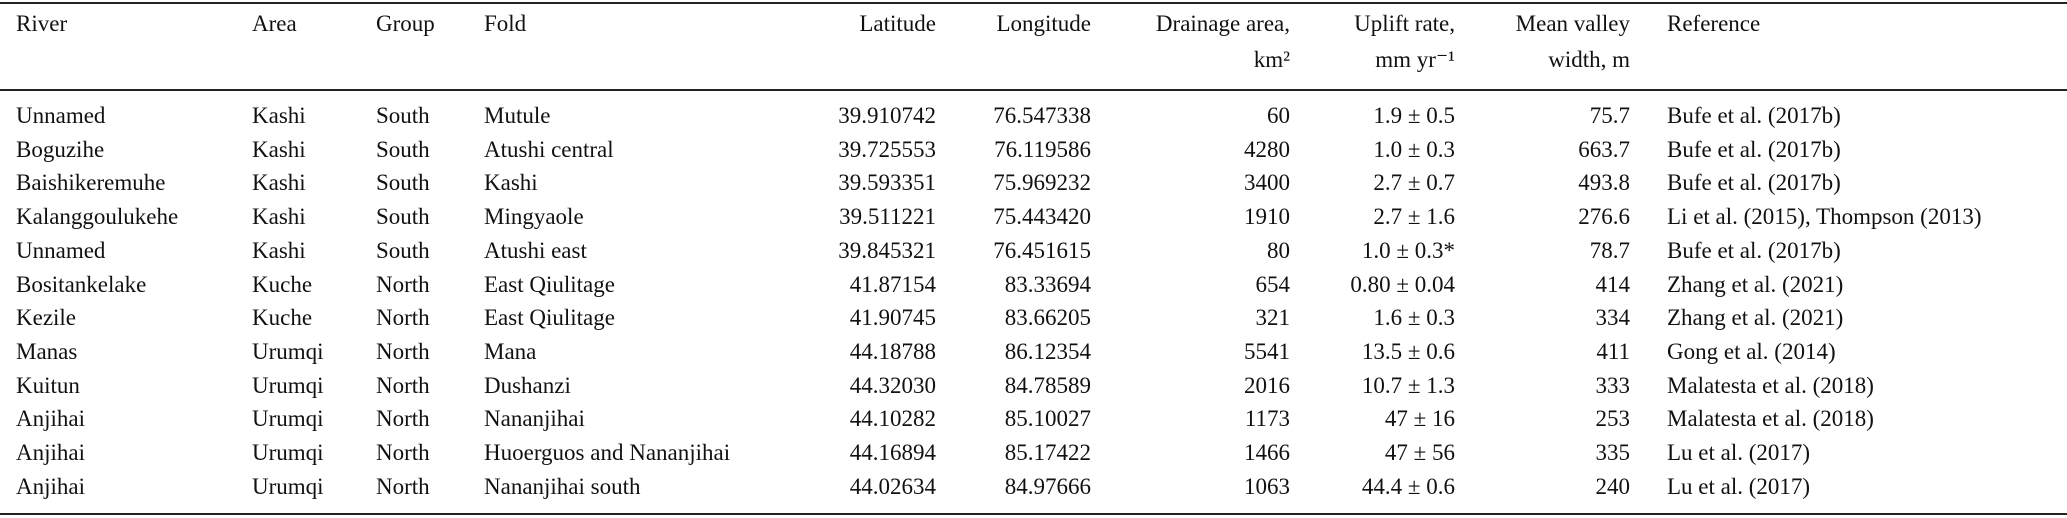  What do you see at coordinates (1402, 284) in the screenshot?
I see `cell: 0.80 ± 0.04` at bounding box center [1402, 284].